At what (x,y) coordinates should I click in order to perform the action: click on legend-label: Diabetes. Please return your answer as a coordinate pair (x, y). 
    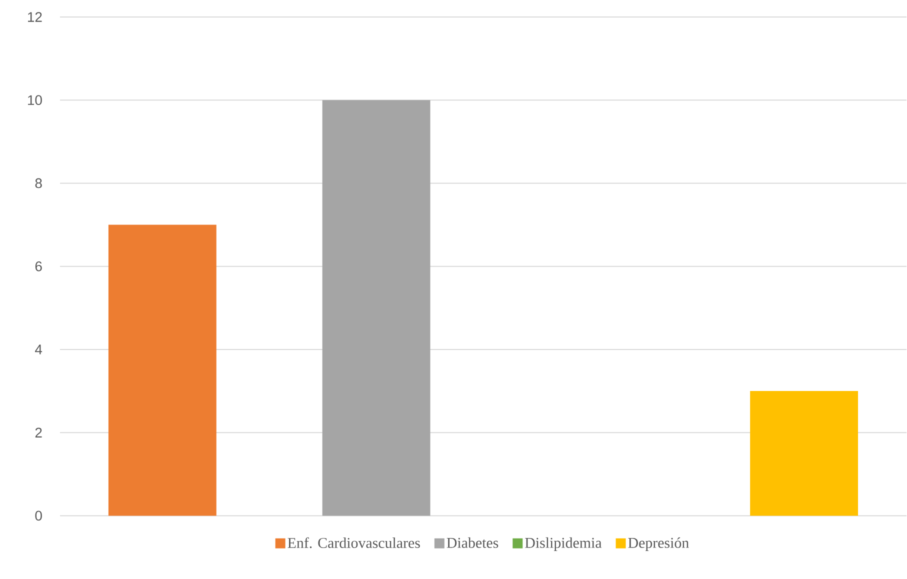
    Looking at the image, I should click on (472, 543).